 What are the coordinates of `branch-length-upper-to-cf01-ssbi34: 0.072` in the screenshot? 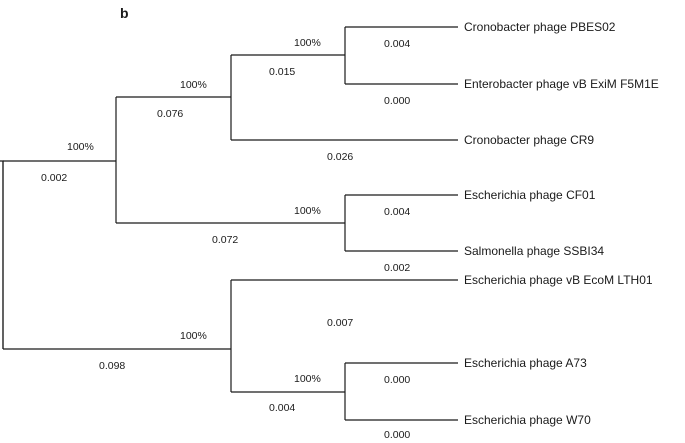 It's located at (225, 240).